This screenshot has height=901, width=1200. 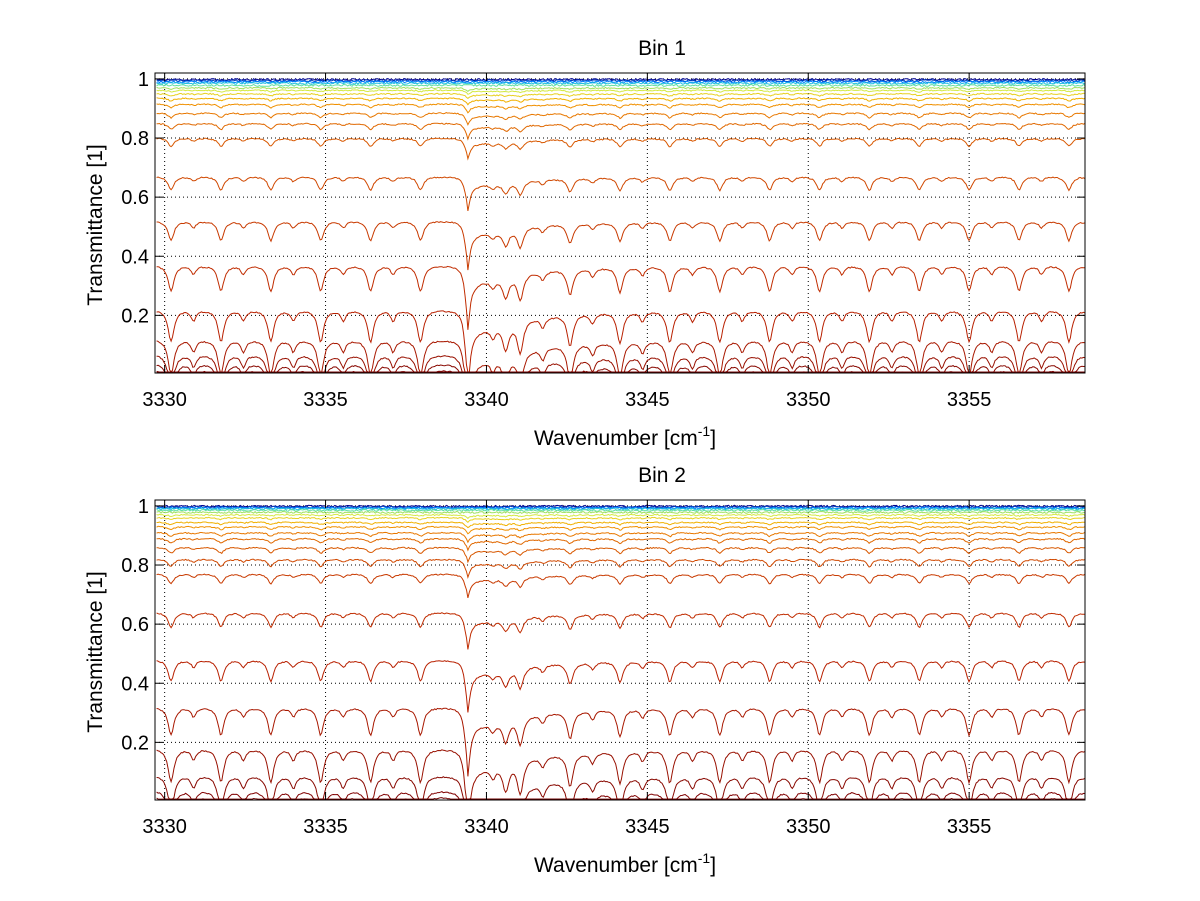 What do you see at coordinates (662, 475) in the screenshot?
I see `chart-title: Bin 2` at bounding box center [662, 475].